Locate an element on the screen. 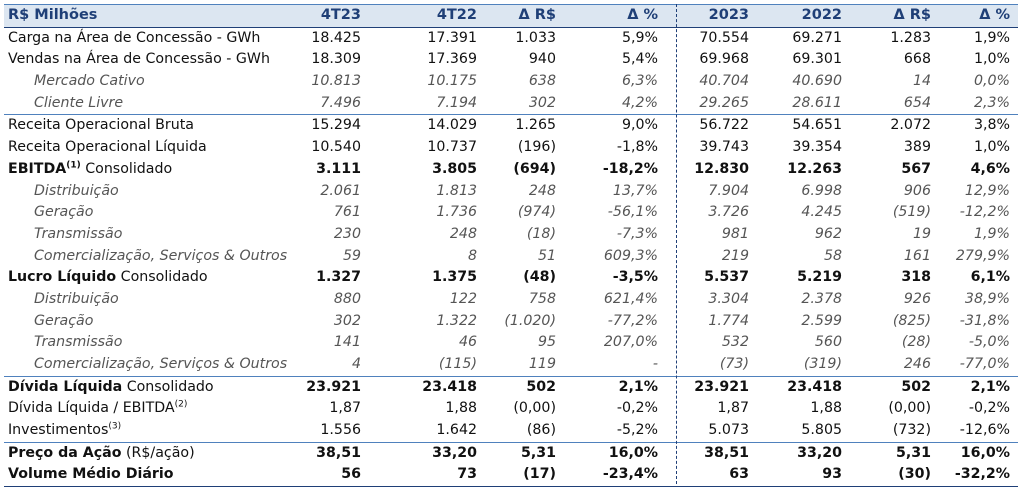 The image size is (1024, 490). row-label: Carga na Área de Concessão - GWh is located at coordinates (134, 39).